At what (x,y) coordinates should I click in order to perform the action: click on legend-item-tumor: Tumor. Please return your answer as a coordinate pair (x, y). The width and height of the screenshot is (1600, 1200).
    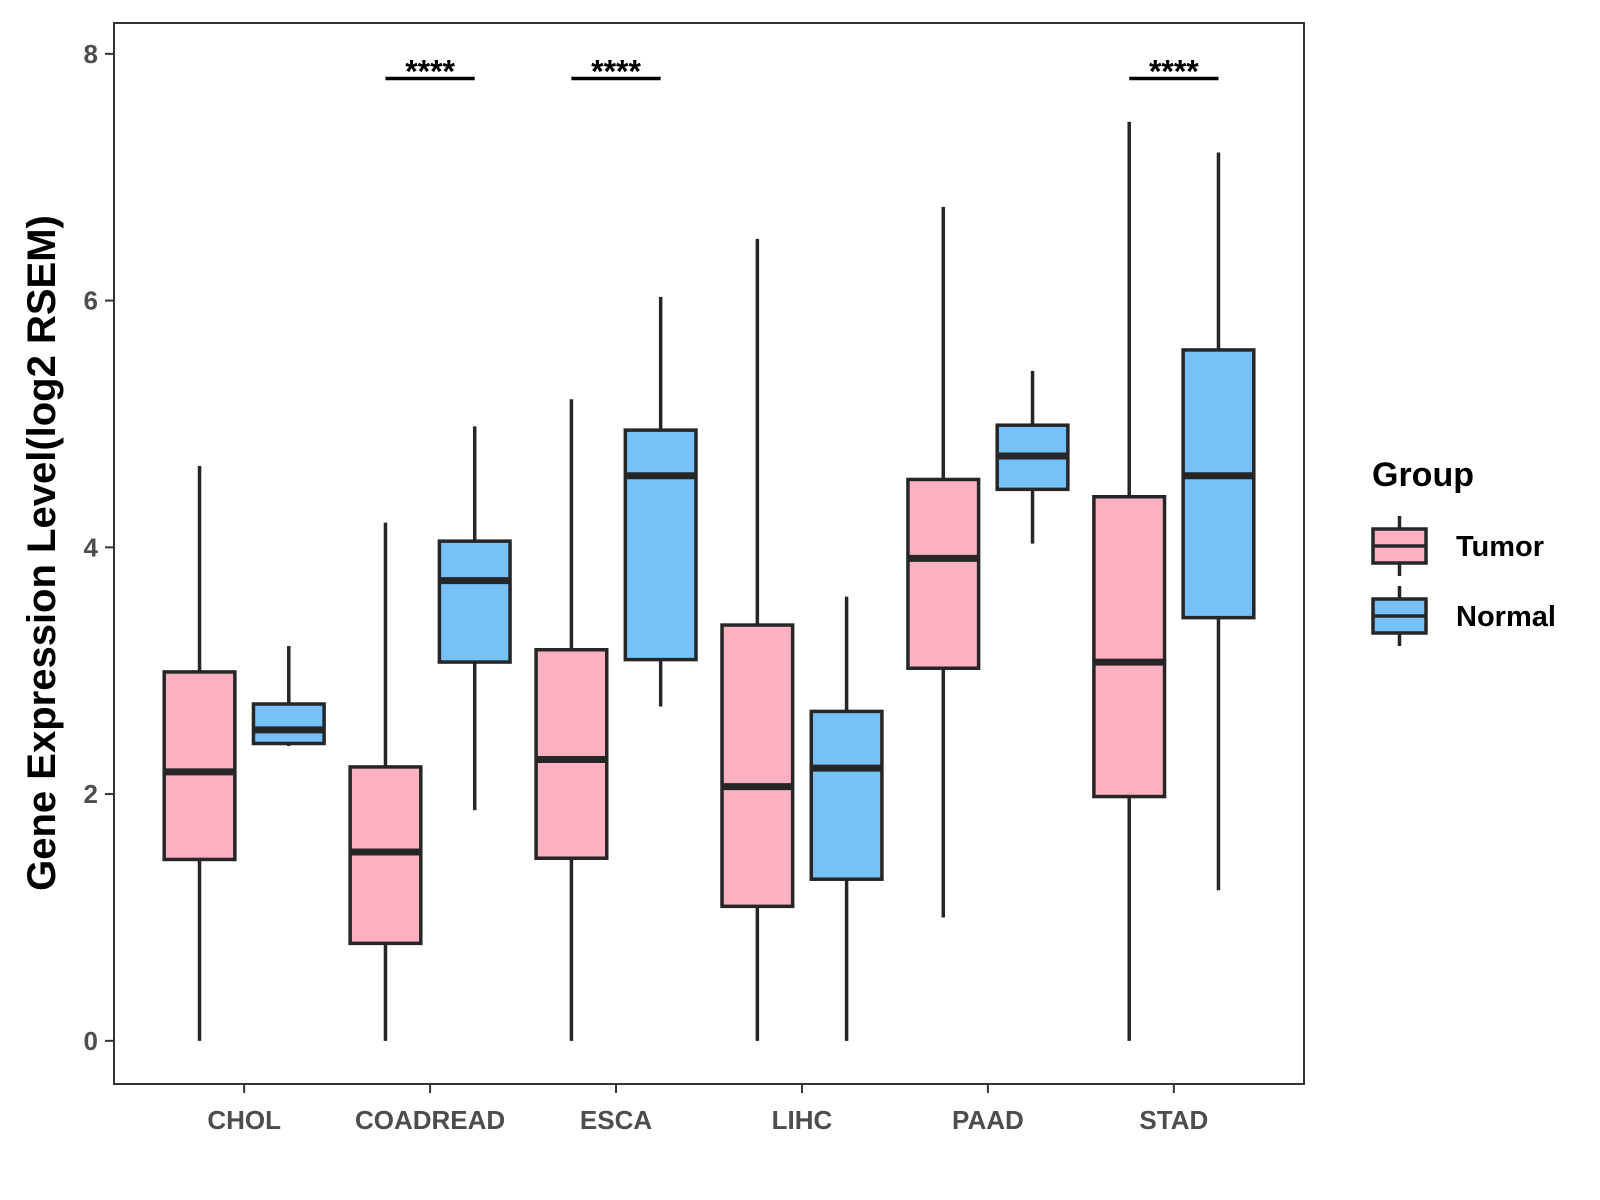
    Looking at the image, I should click on (1457, 546).